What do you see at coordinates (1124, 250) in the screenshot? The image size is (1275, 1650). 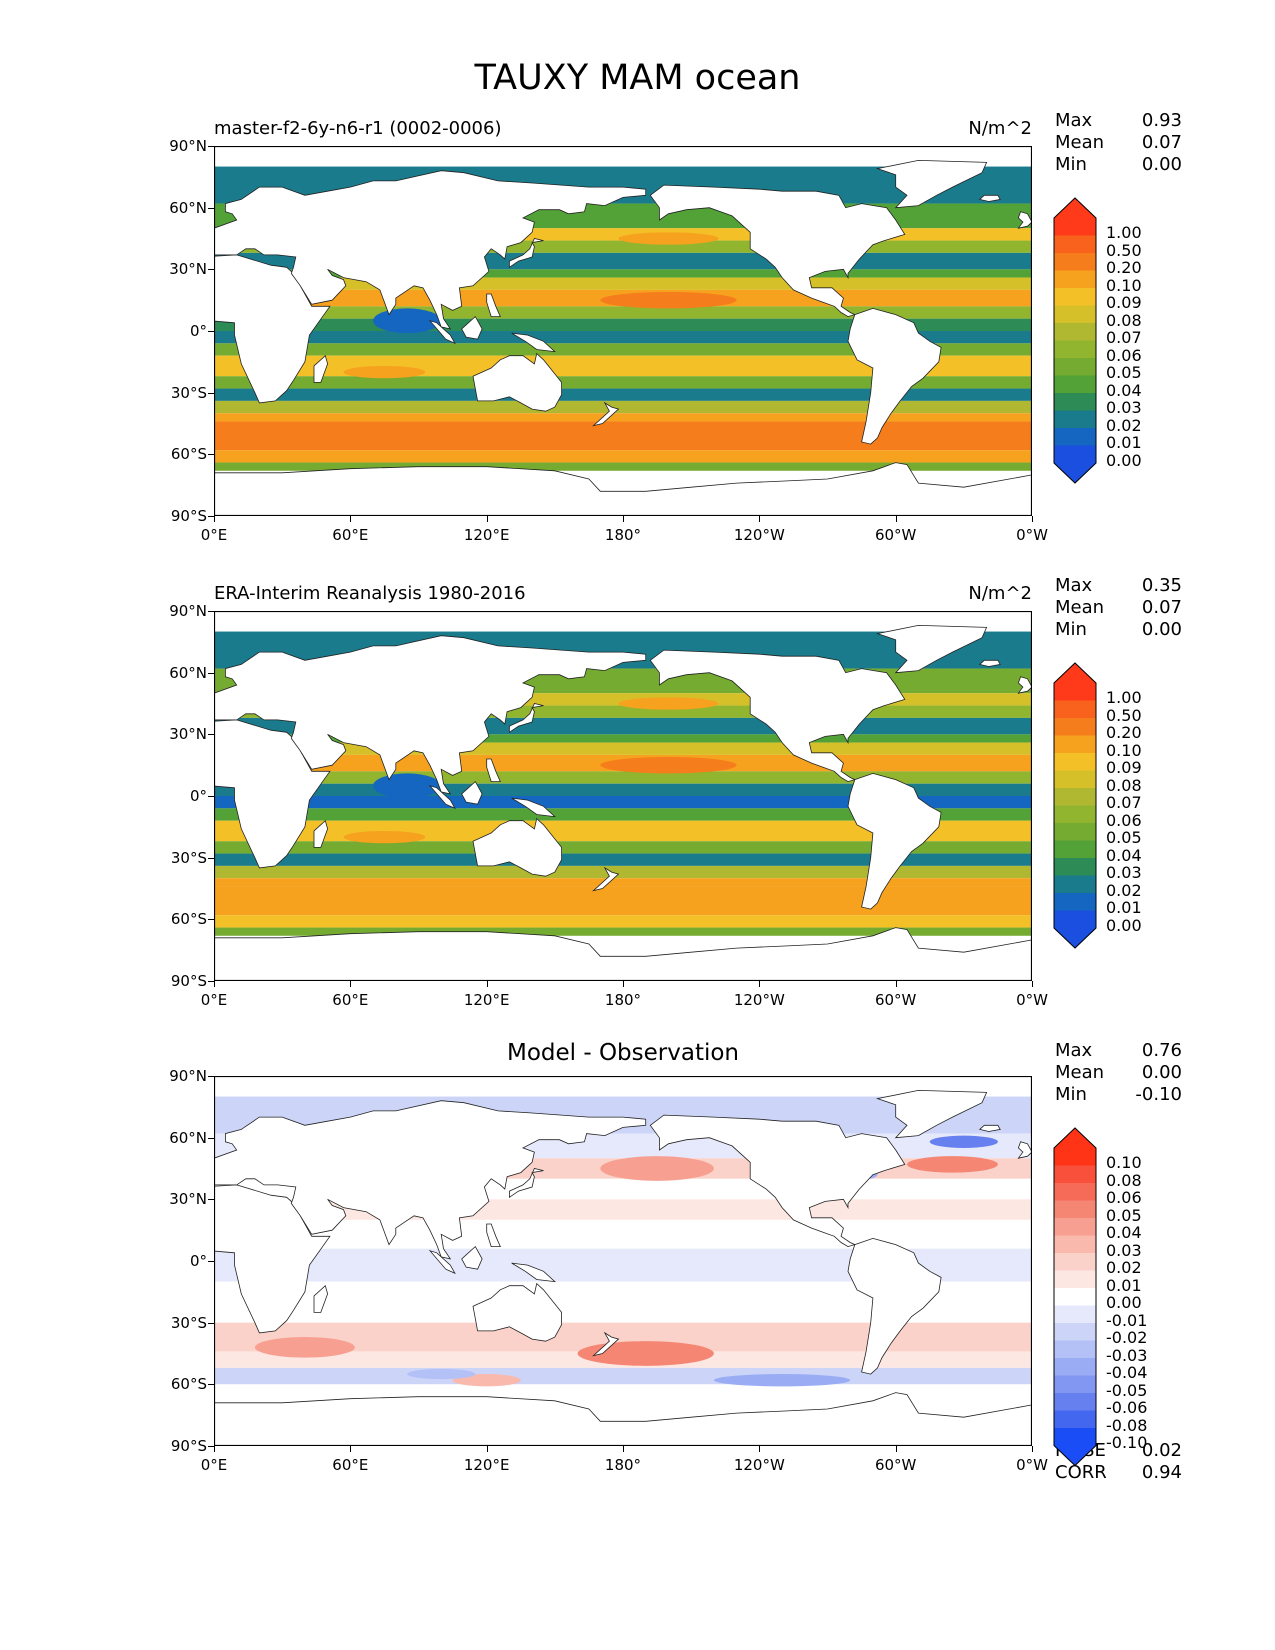 I see `colorbar-level: 0.50` at bounding box center [1124, 250].